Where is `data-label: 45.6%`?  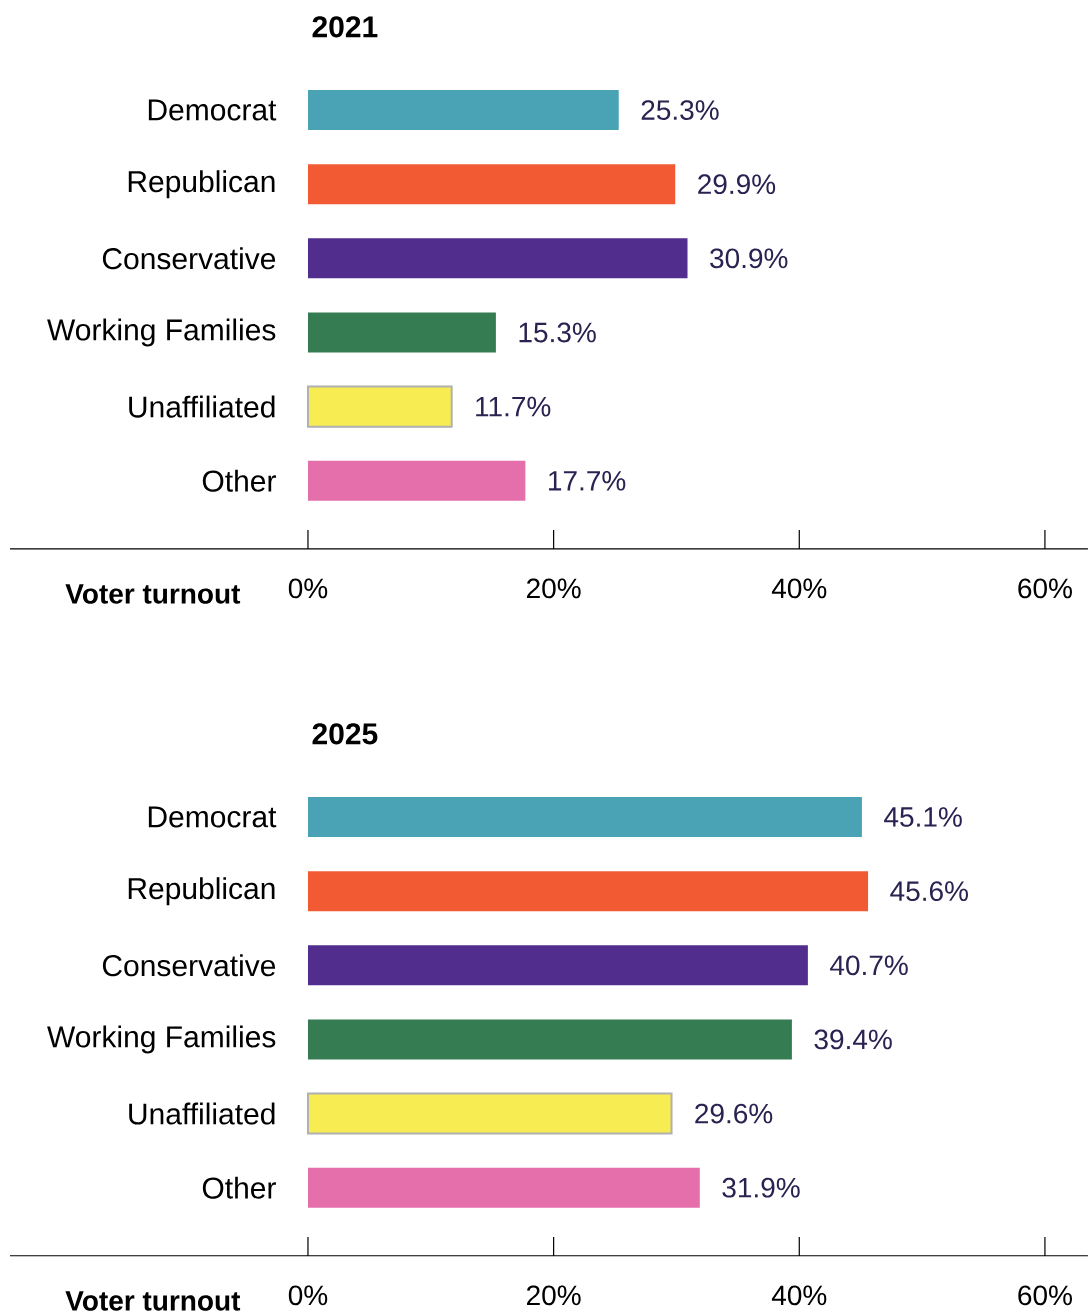 data-label: 45.6% is located at coordinates (929, 891).